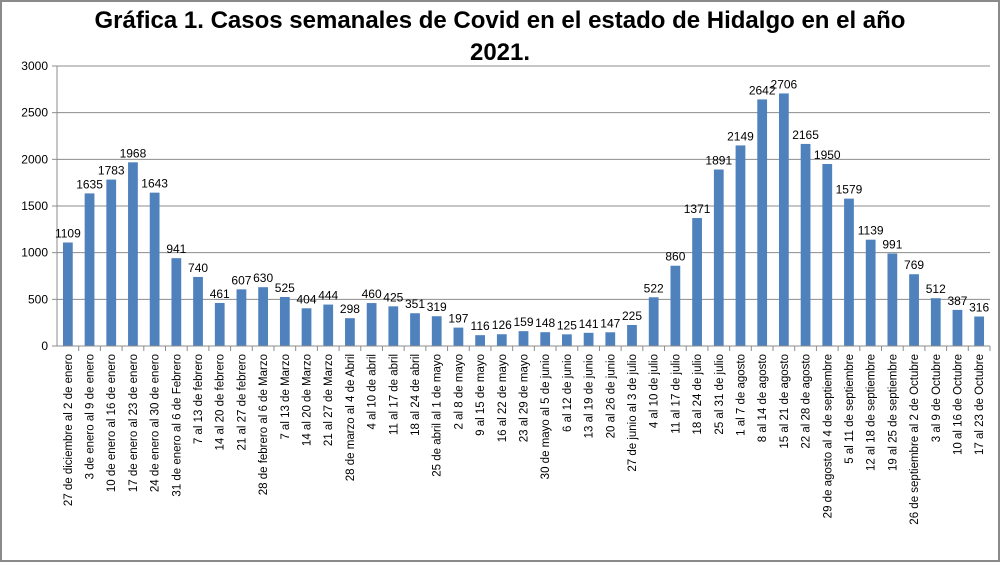 This screenshot has width=1000, height=562. Describe the element at coordinates (589, 324) in the screenshot. I see `data-label: 141` at that location.